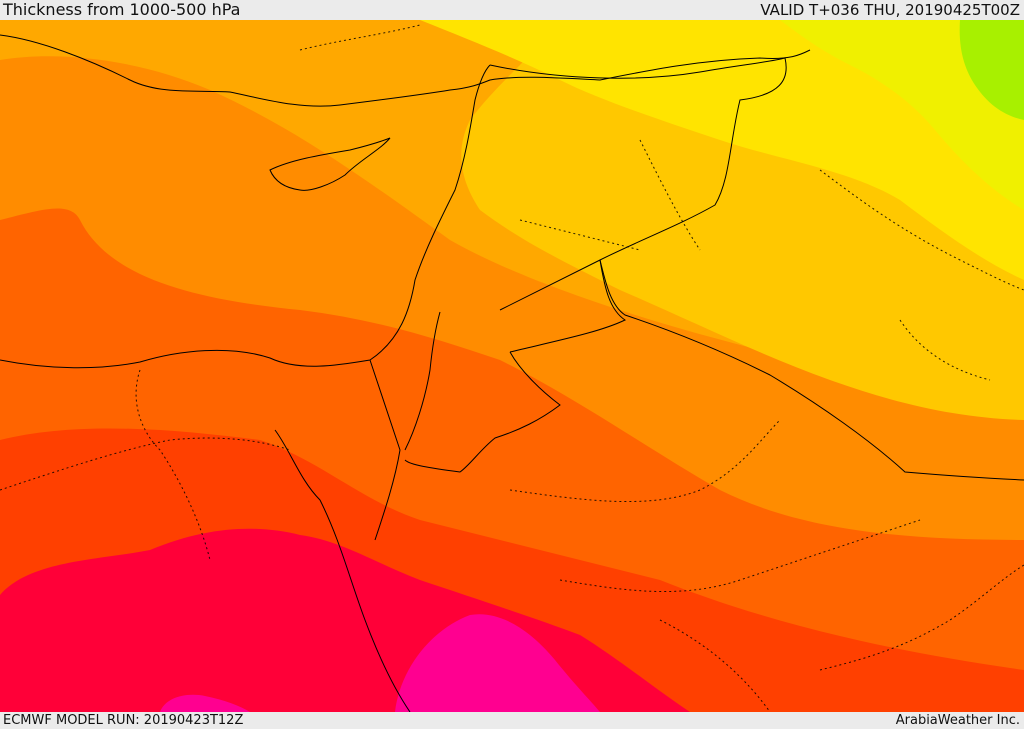  What do you see at coordinates (902, 115) in the screenshot?
I see `band-light-yellow` at bounding box center [902, 115].